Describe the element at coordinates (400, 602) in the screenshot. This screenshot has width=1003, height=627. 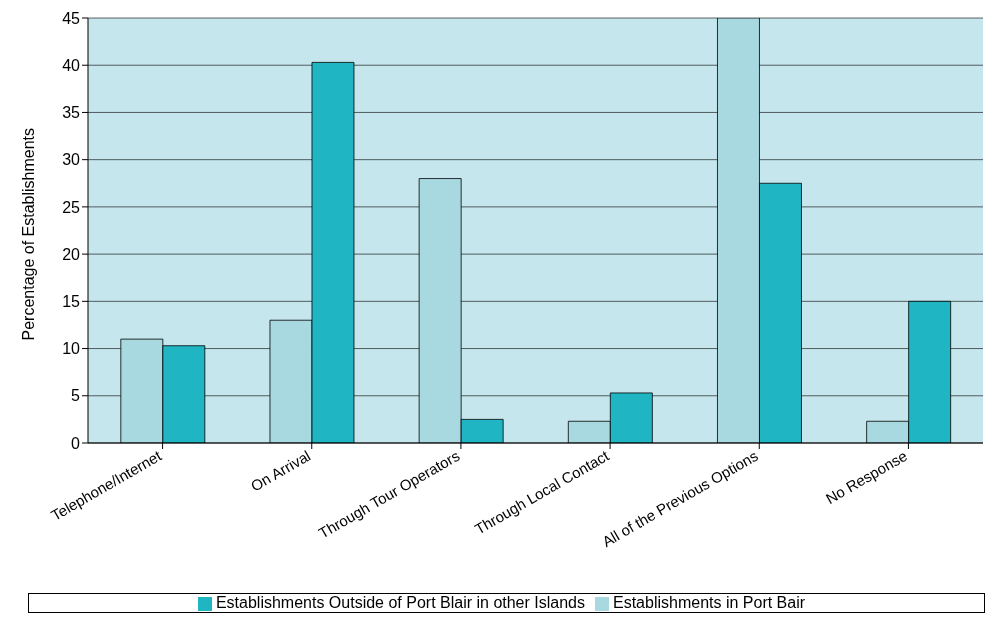
I see `legend-label: Establishments Outside of Port Blair in other Islands` at that location.